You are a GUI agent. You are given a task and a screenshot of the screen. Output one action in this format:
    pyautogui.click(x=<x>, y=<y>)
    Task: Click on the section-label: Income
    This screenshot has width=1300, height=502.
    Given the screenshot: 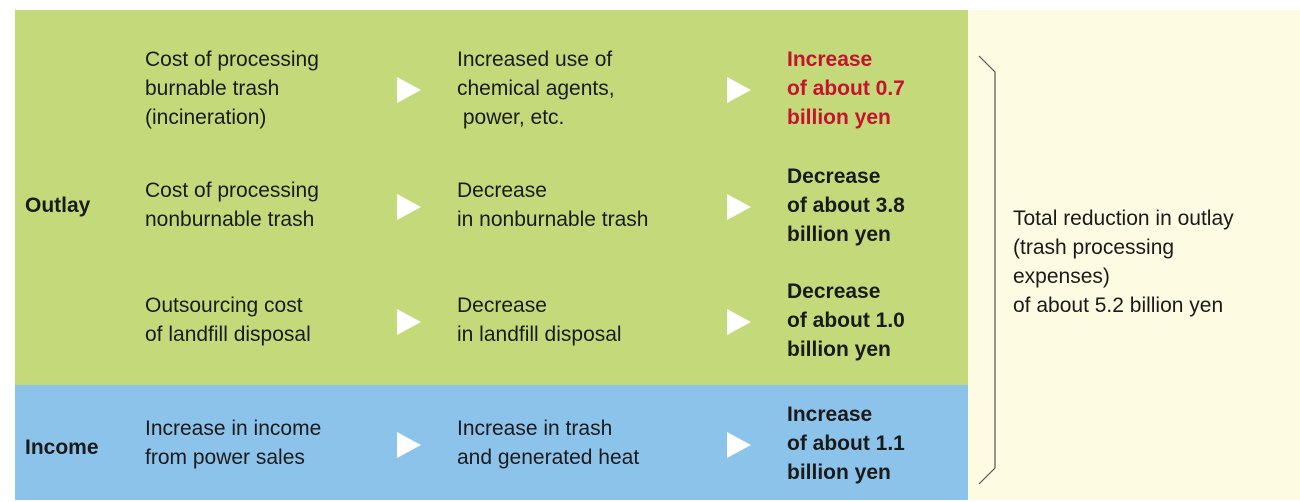 What is the action you would take?
    pyautogui.click(x=62, y=447)
    